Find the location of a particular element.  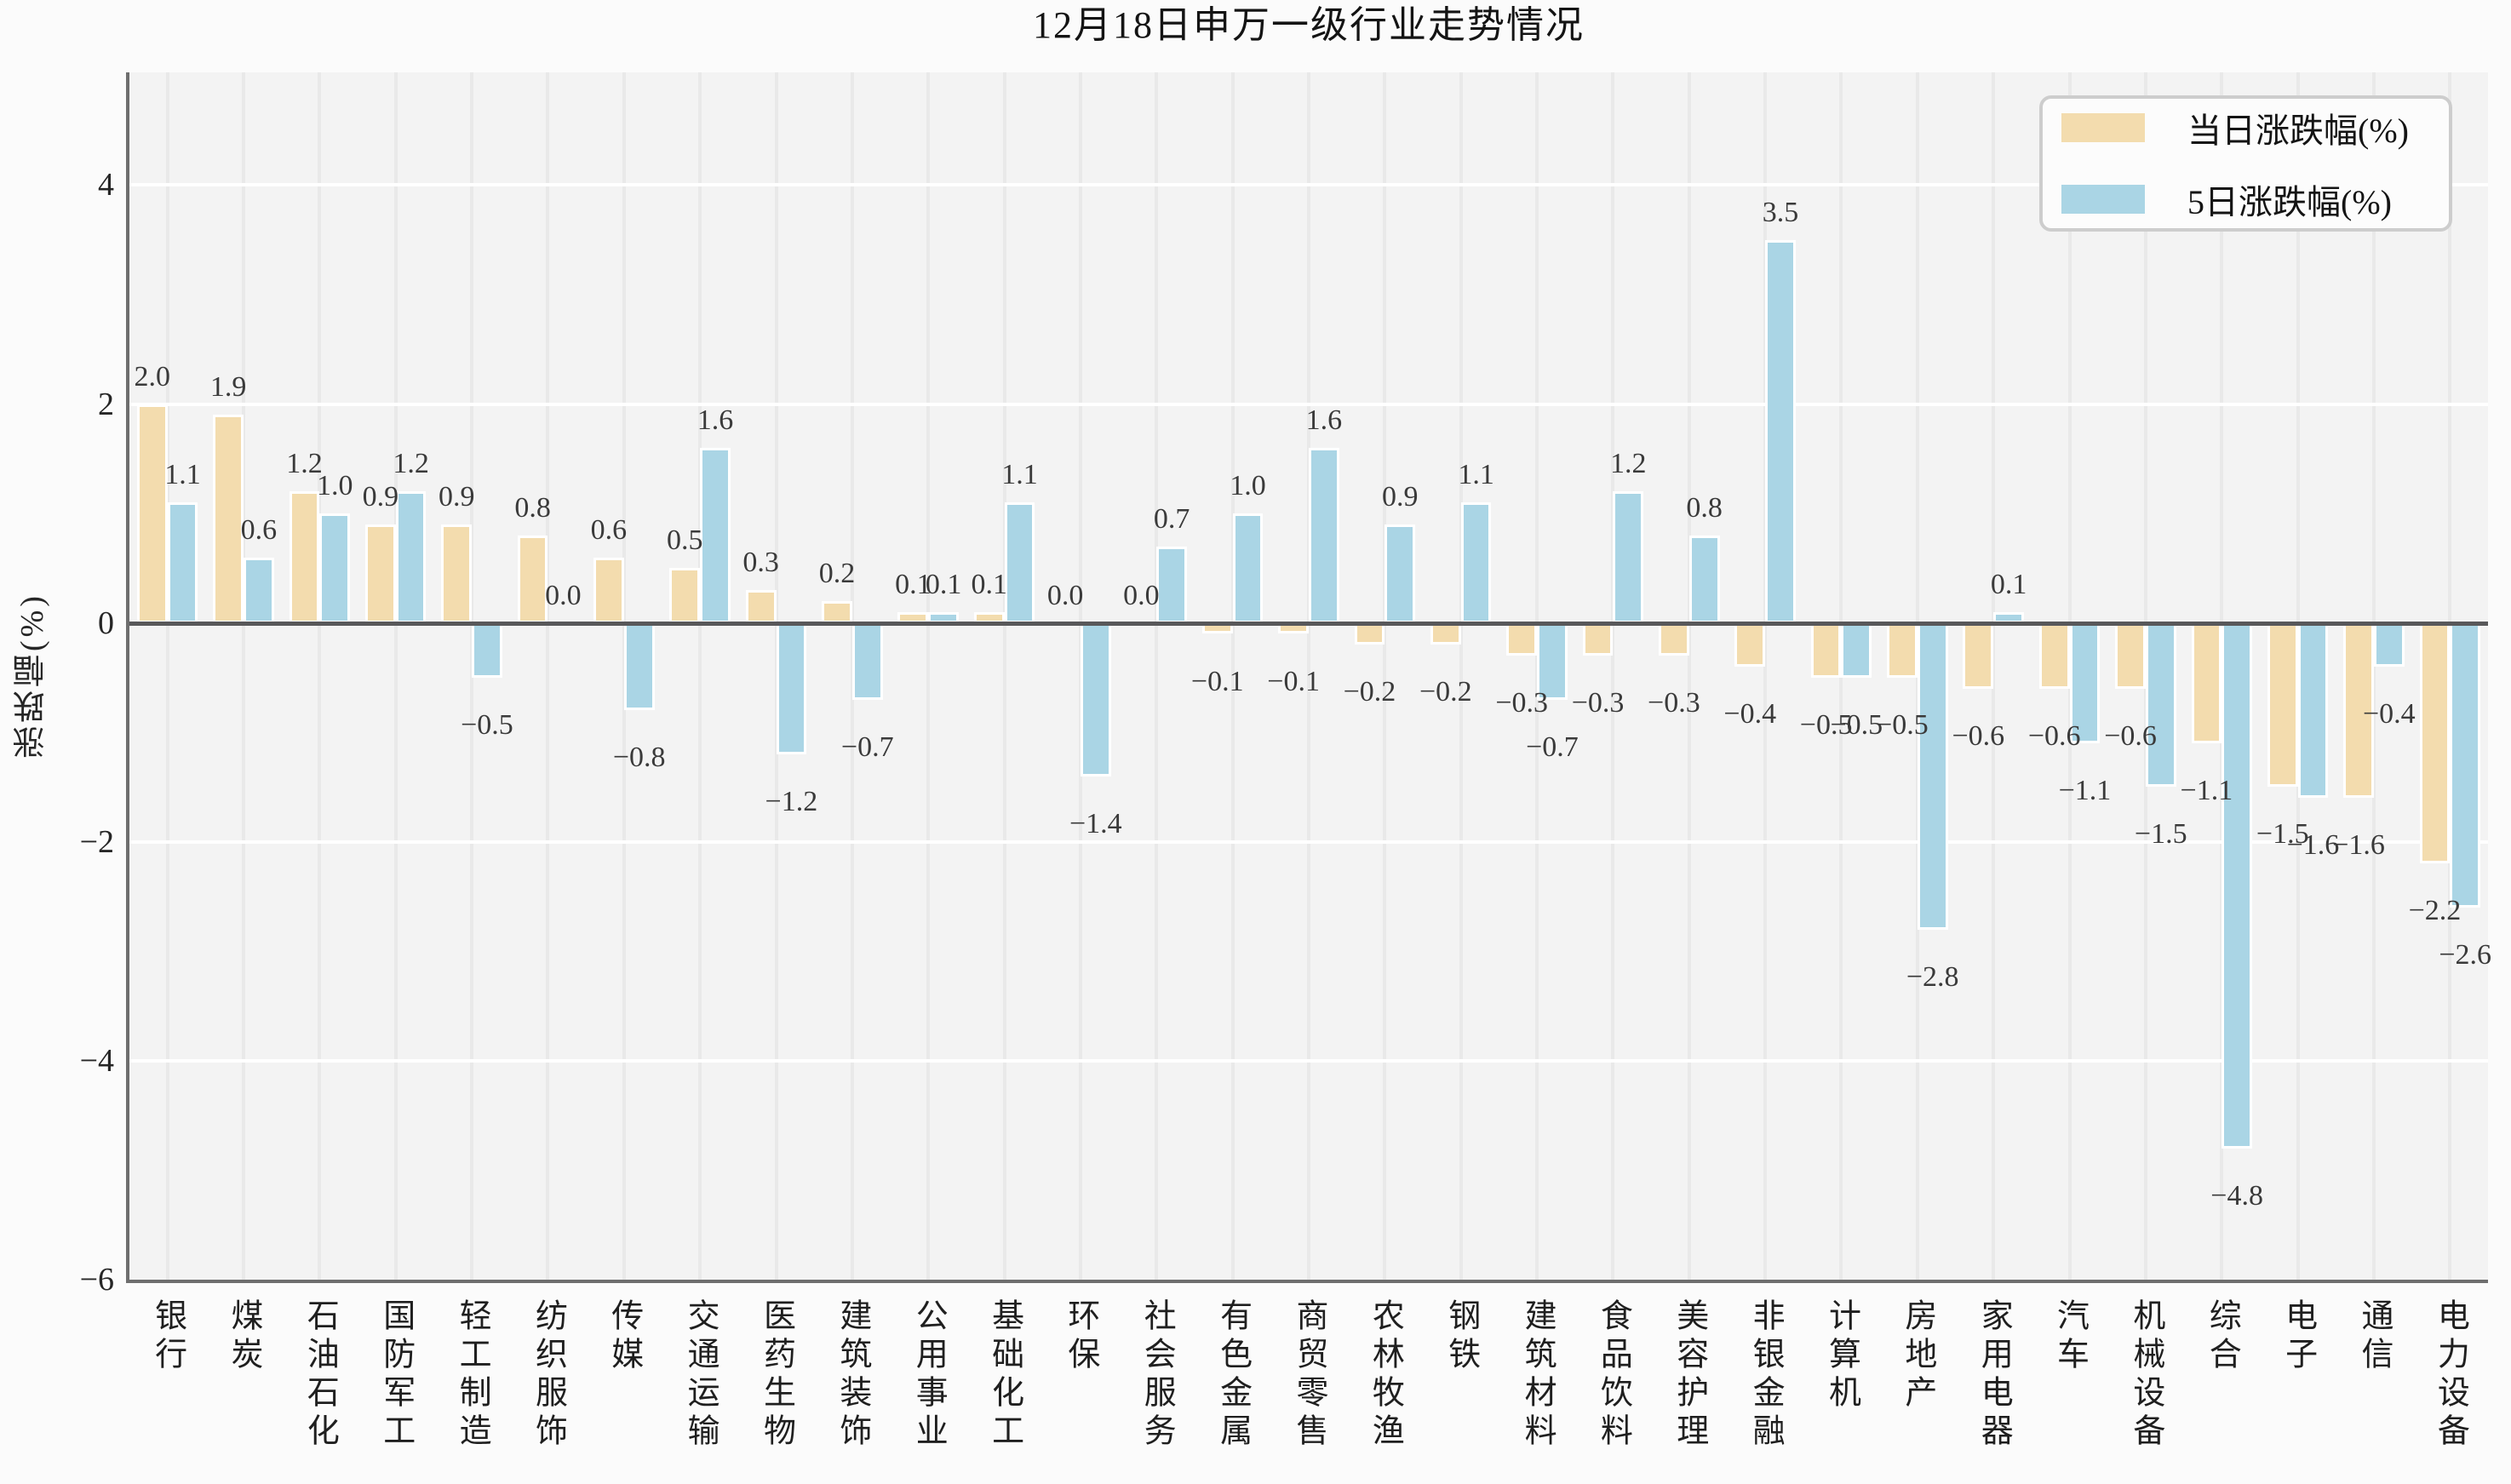

value-label: −2.8 is located at coordinates (1932, 977).